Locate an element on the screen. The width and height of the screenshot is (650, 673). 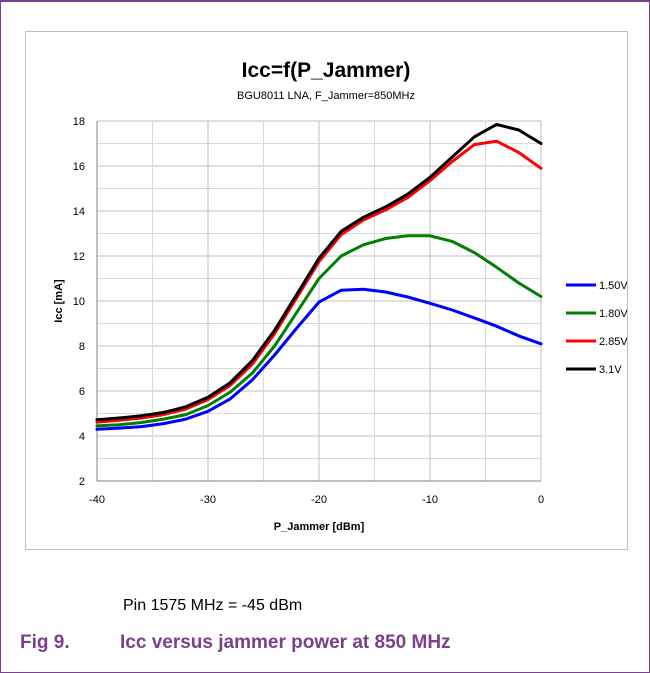
chart-subtitle: BGU8011 LNA, F_Jammer=850MHz is located at coordinates (326, 96).